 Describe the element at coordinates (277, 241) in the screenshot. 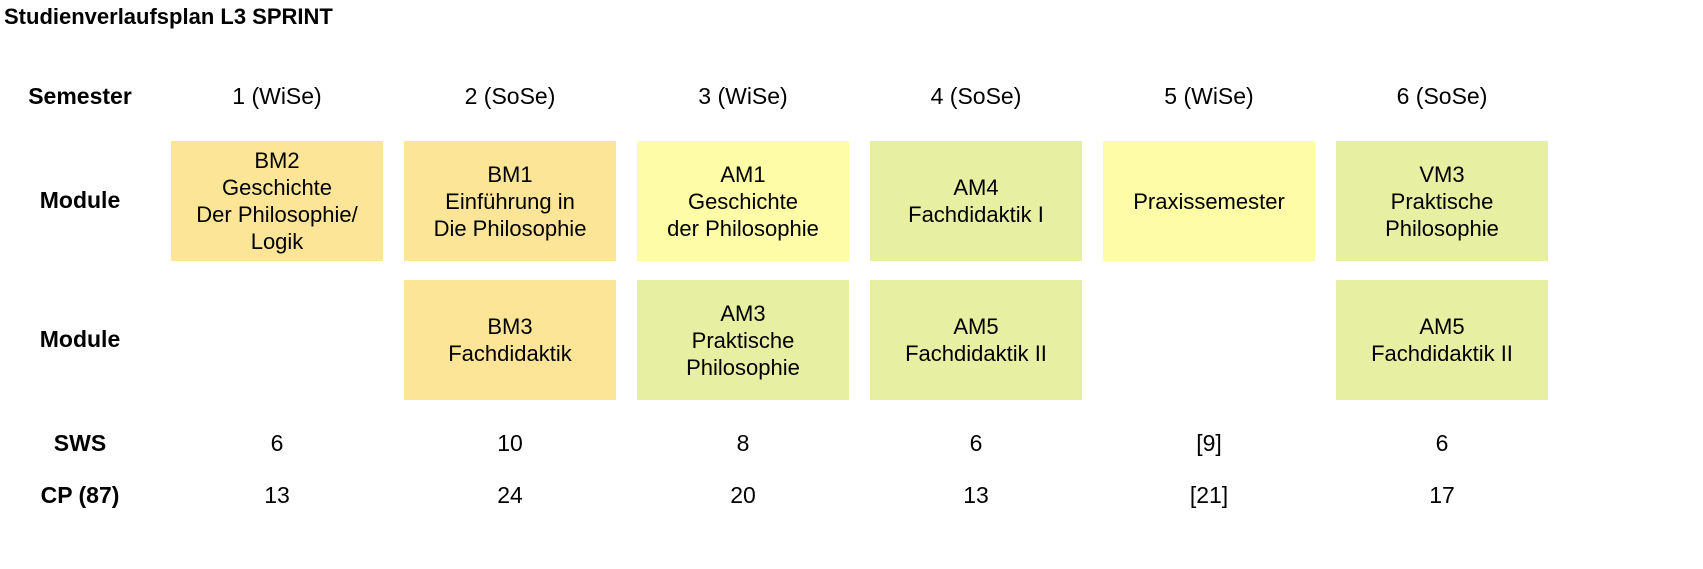

I see `module-text-line: Logik` at that location.